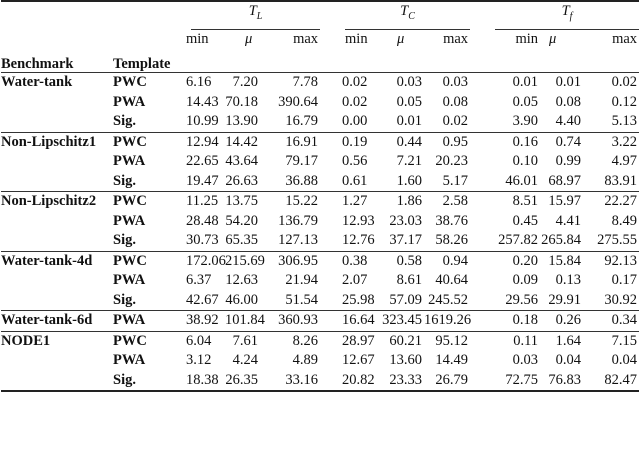 This screenshot has height=462, width=640. Describe the element at coordinates (358, 299) in the screenshot. I see `value-cell: 25.98` at that location.